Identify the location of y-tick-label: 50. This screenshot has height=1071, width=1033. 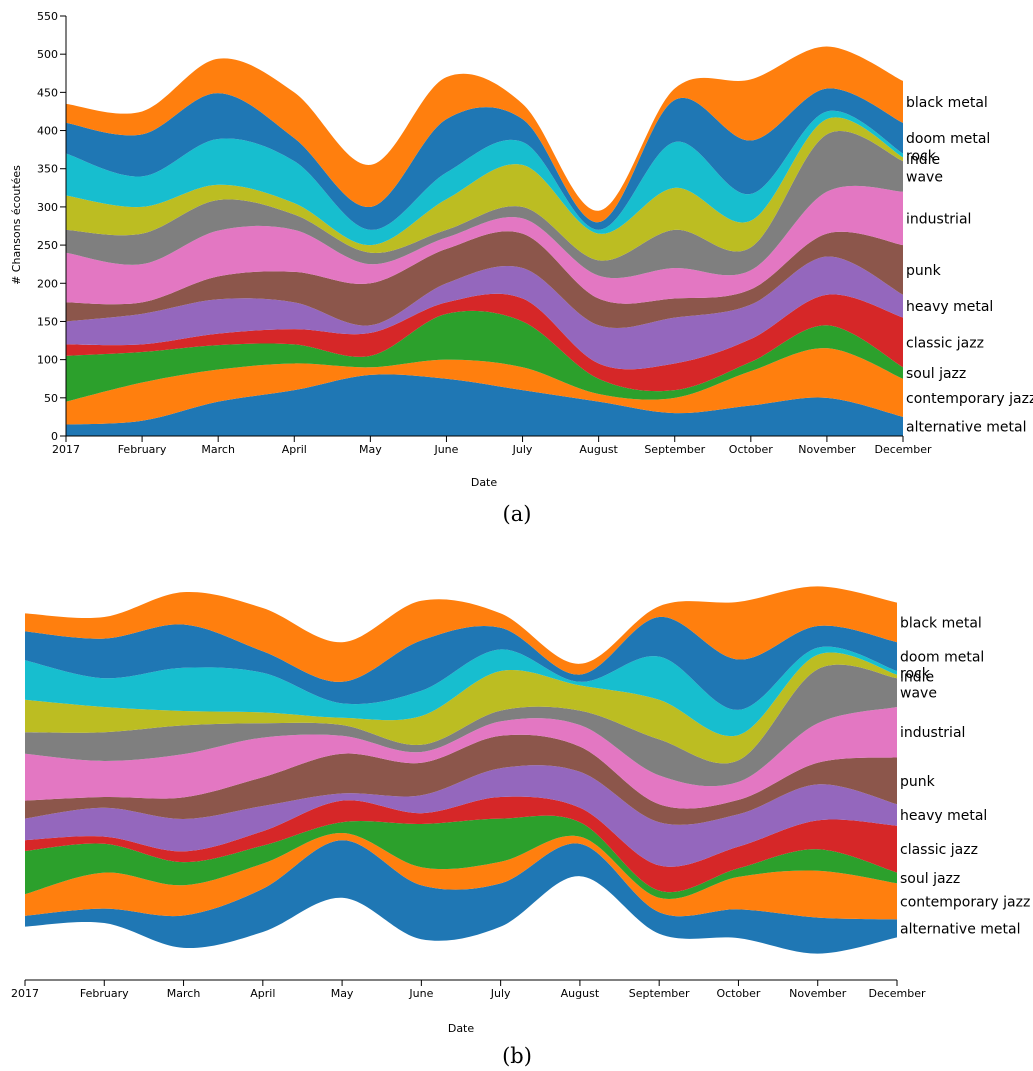
(51, 398).